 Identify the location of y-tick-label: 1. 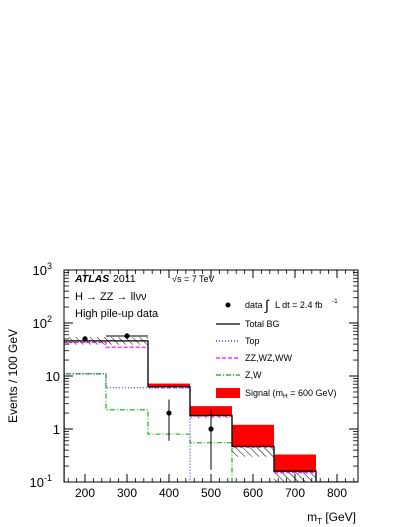
(56, 429).